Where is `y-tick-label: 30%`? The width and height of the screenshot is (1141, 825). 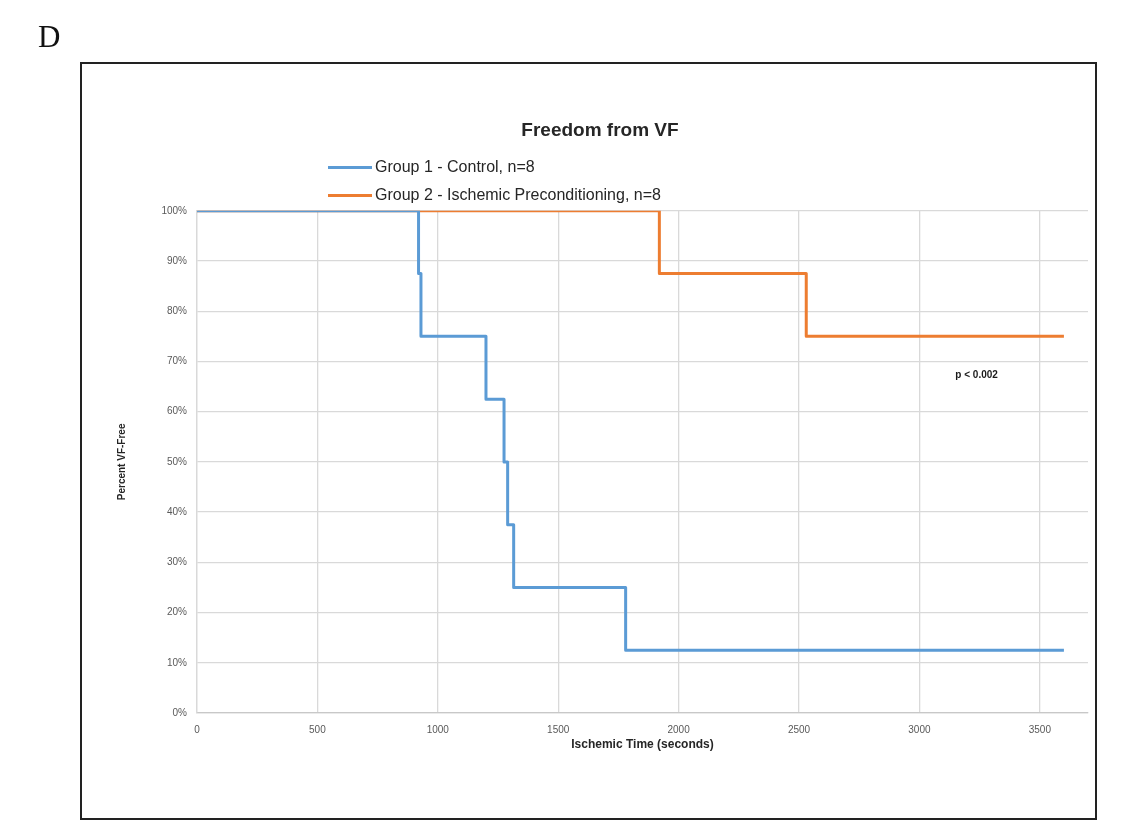
y-tick-label: 30% is located at coordinates (177, 562).